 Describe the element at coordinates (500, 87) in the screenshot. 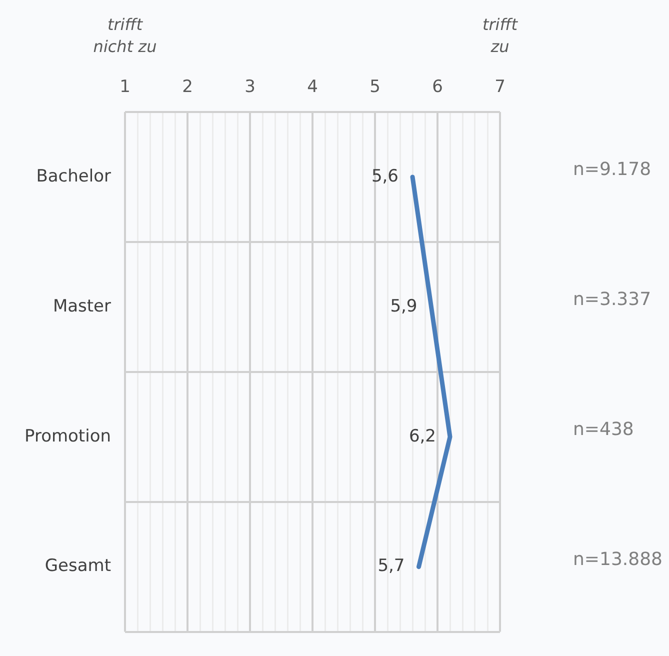

I see `x-tick-label: 7` at that location.